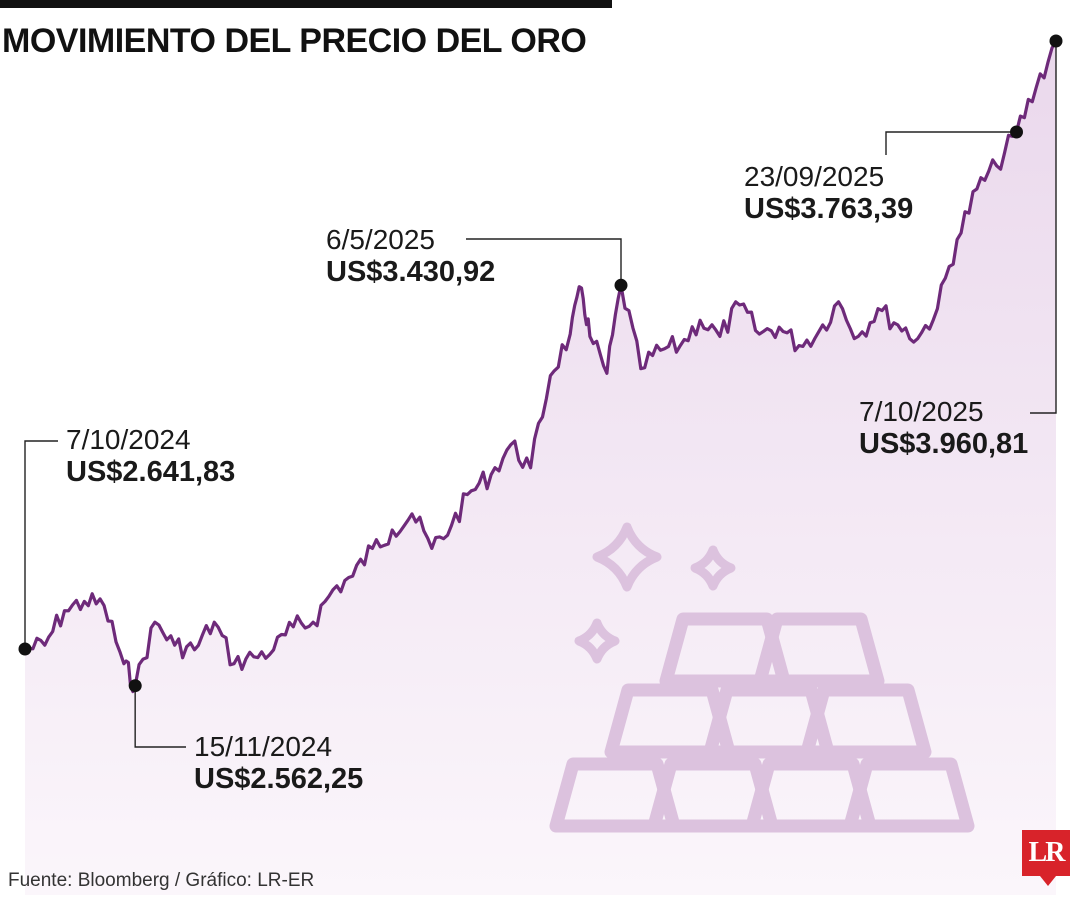 This screenshot has height=900, width=1080. What do you see at coordinates (306, 4) in the screenshot?
I see `title-bar` at bounding box center [306, 4].